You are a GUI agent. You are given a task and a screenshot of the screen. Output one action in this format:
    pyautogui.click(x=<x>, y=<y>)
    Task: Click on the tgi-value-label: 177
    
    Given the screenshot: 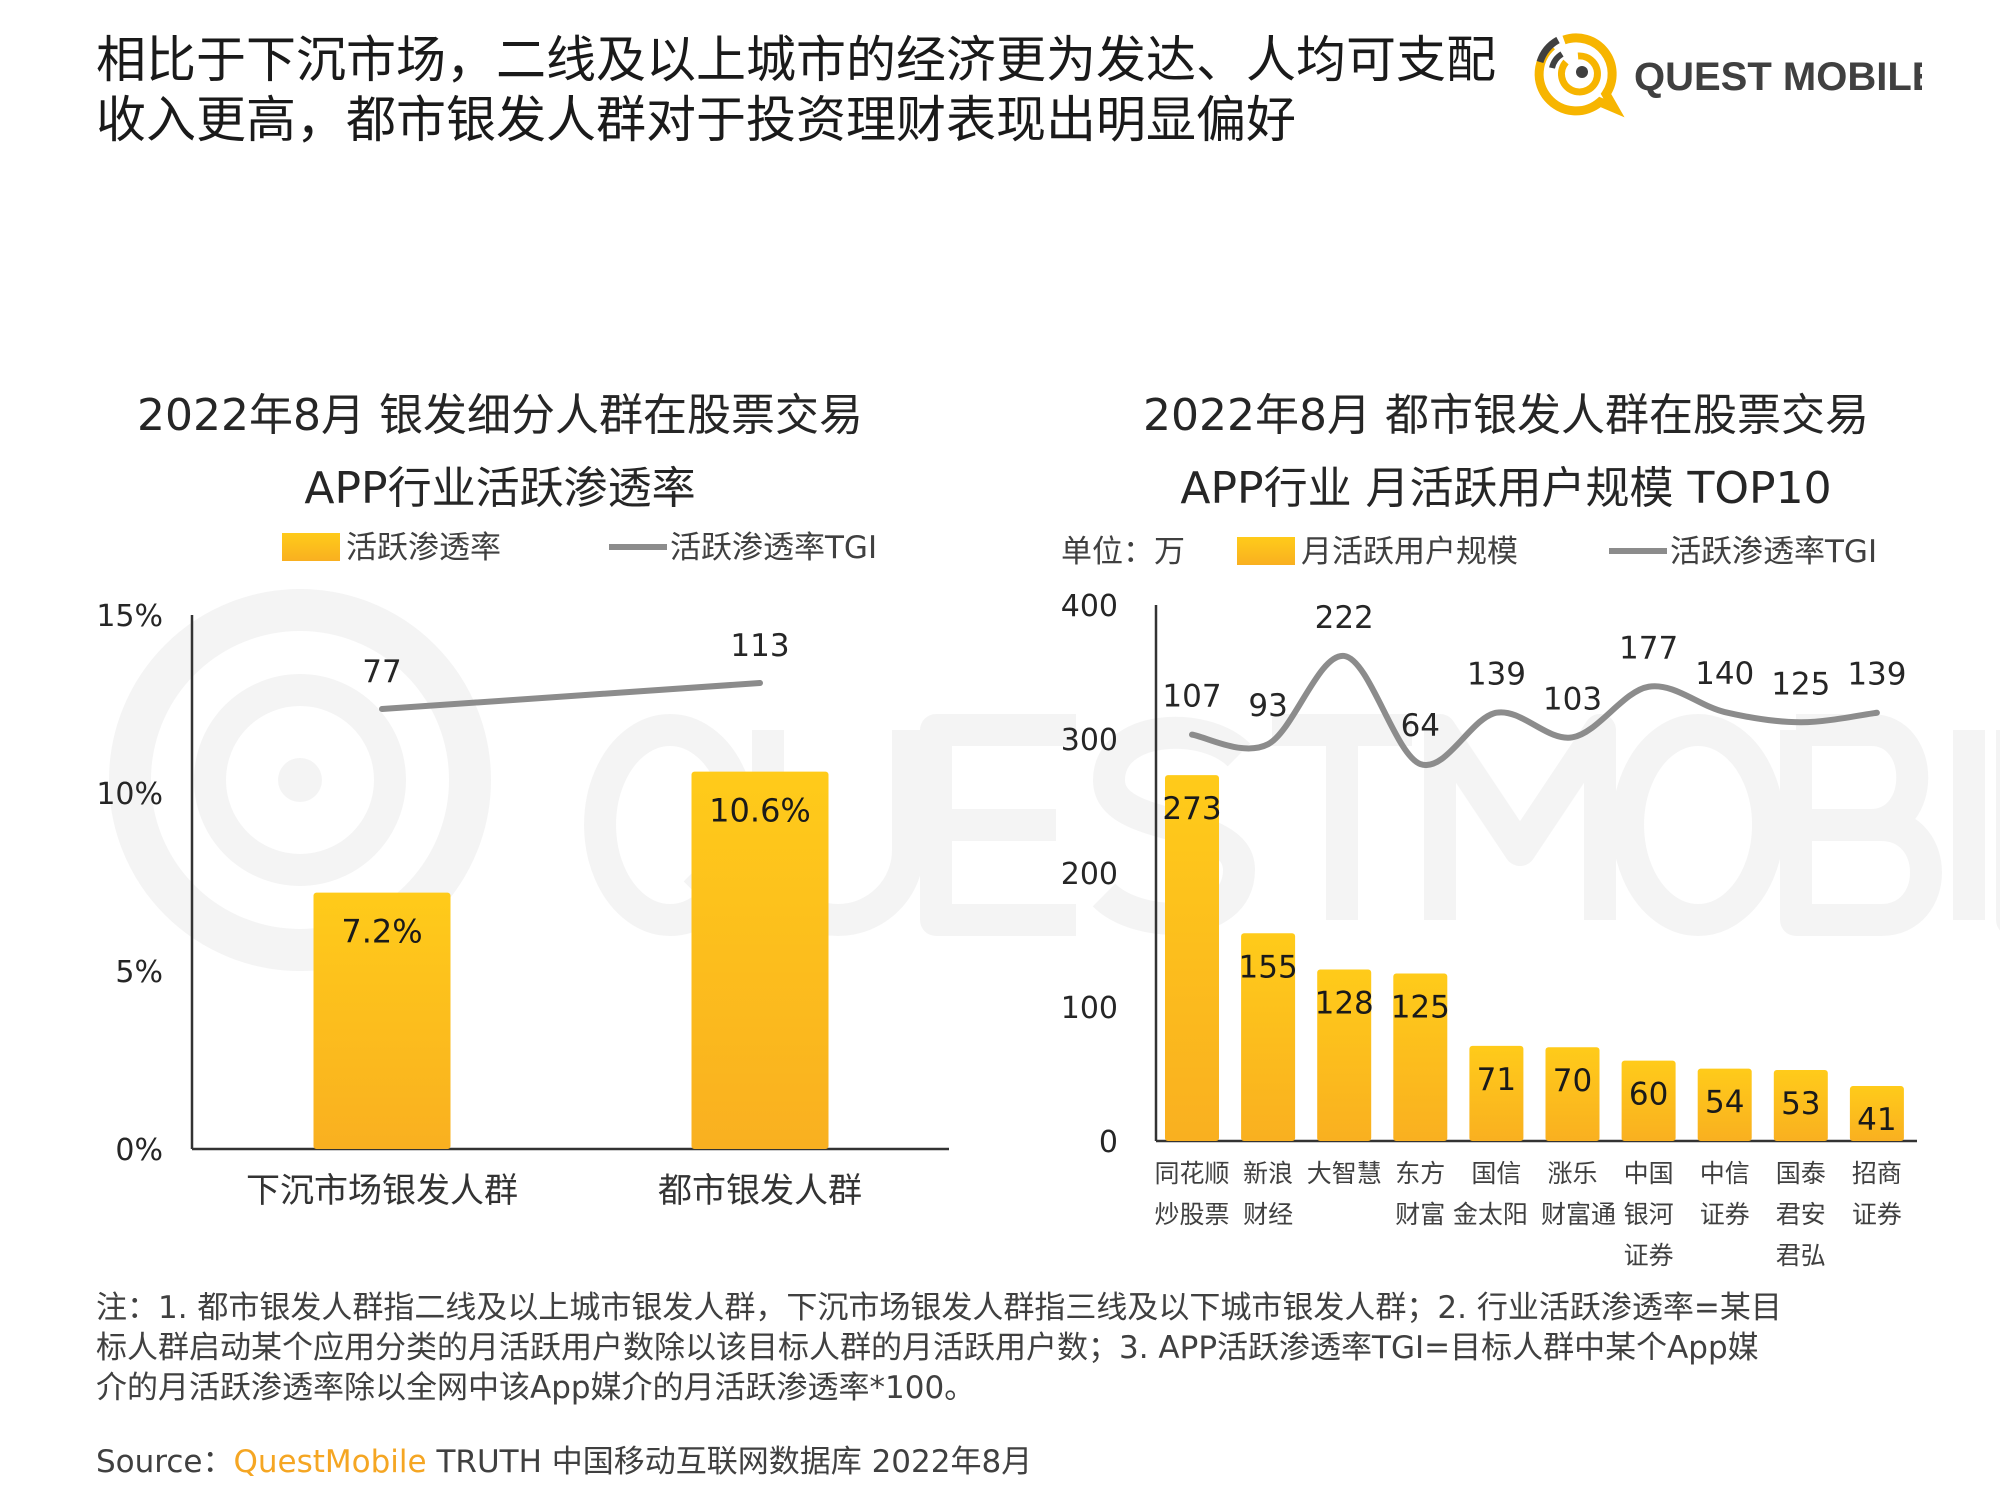 What is the action you would take?
    pyautogui.click(x=1648, y=649)
    